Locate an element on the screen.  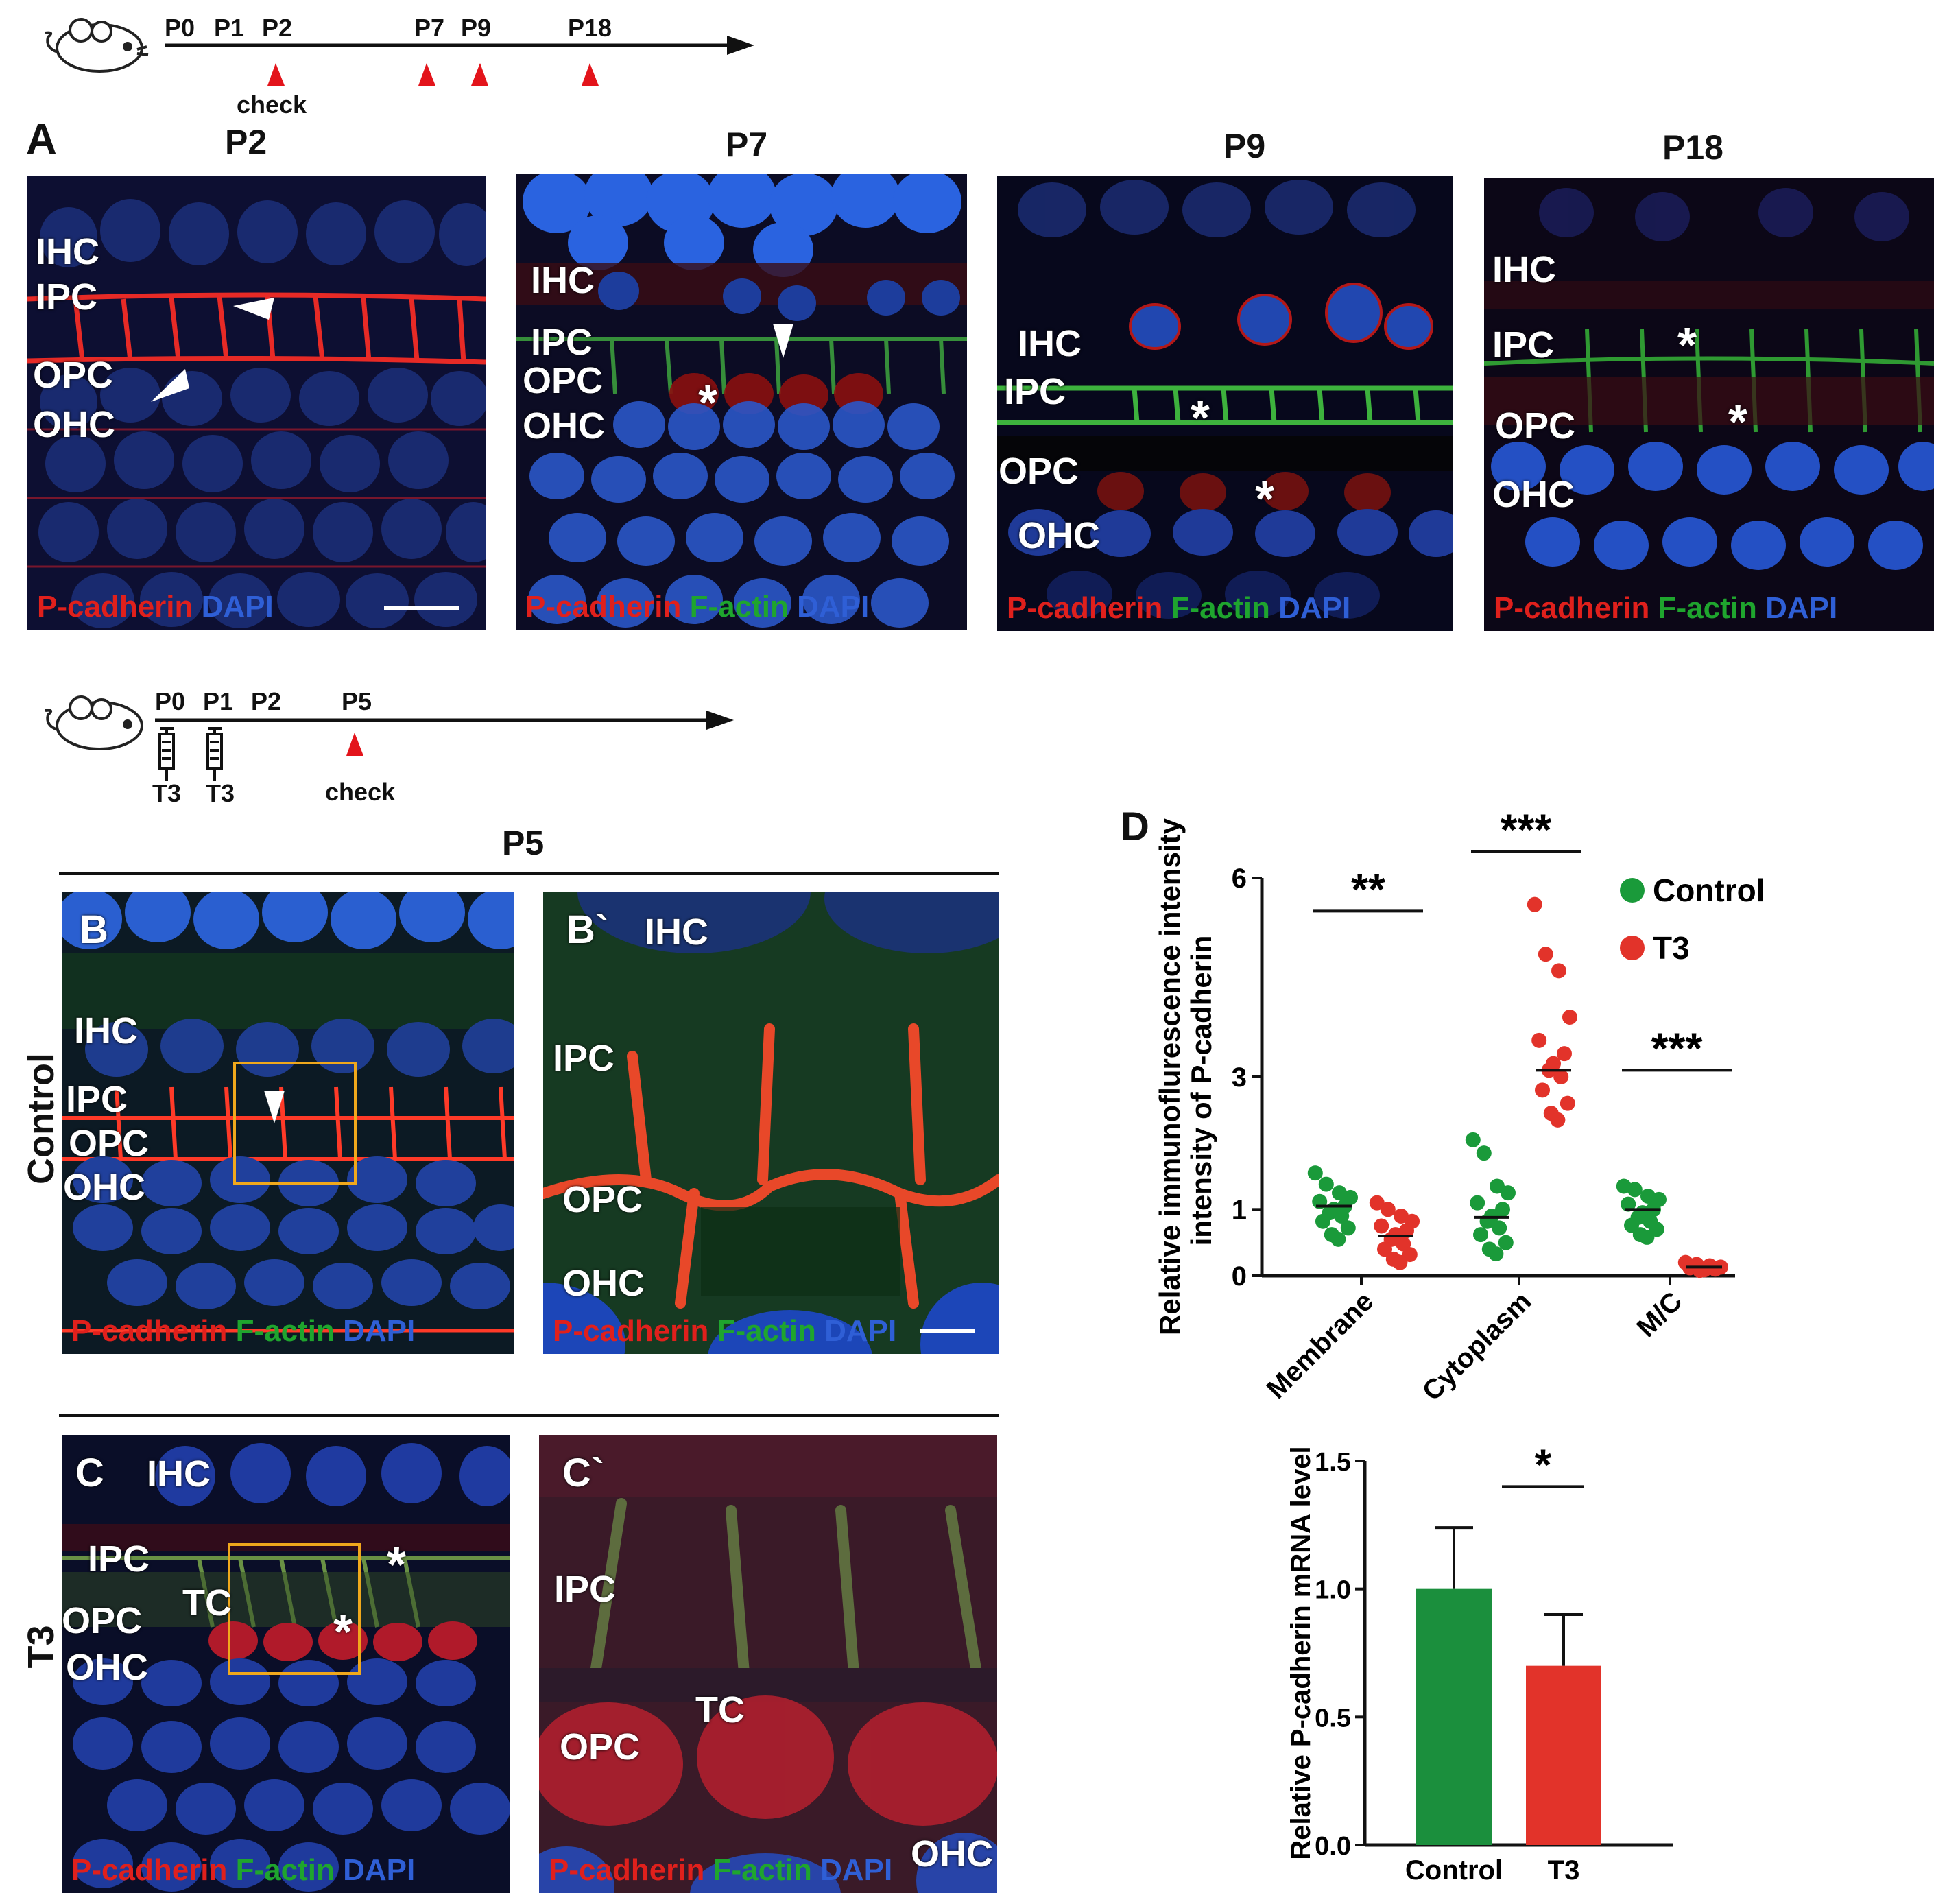
timeline-time-label: P0 is located at coordinates (170, 701).